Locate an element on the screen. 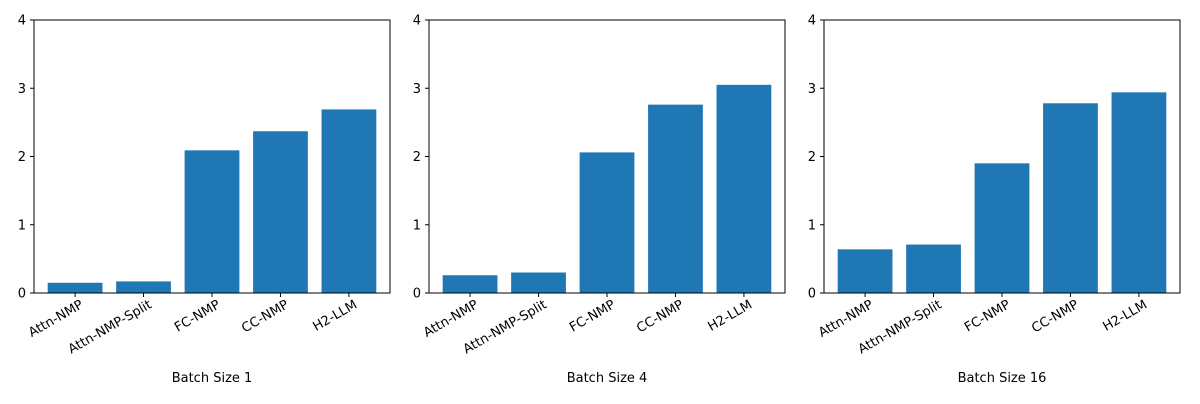  x-axis-label: Batch Size 16 is located at coordinates (1002, 378).